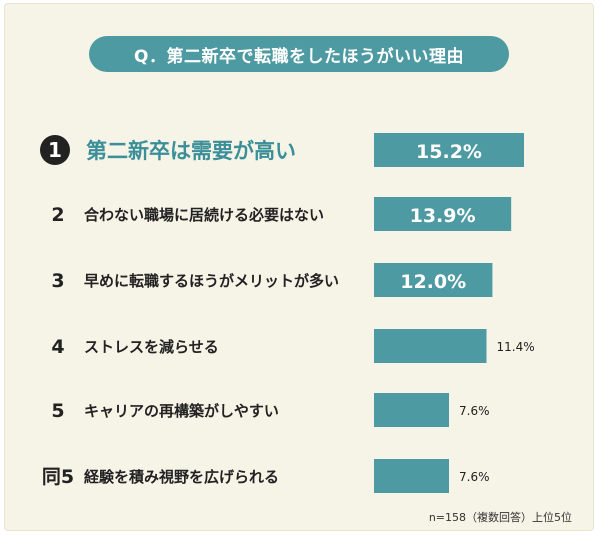  Describe the element at coordinates (191, 151) in the screenshot. I see `category-label-1: 第二新卒は需要が高い` at that location.